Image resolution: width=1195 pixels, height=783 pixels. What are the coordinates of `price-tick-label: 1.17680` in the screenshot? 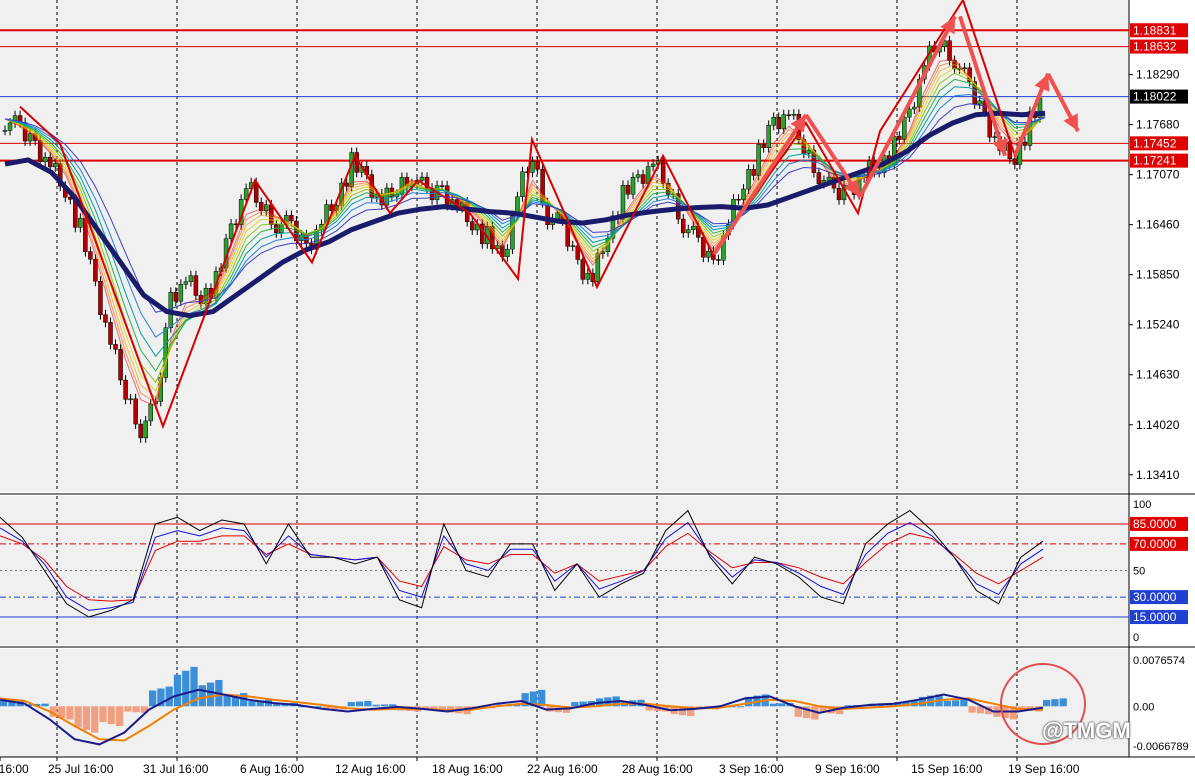 It's located at (1158, 125).